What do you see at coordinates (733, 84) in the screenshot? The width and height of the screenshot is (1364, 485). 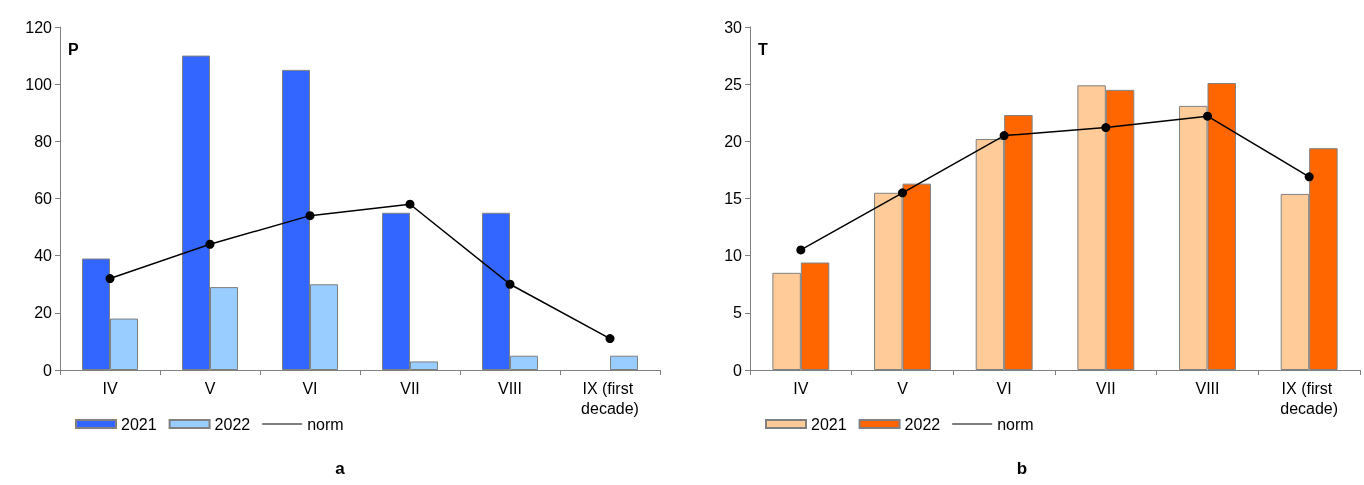 I see `y-tick-label: 25` at bounding box center [733, 84].